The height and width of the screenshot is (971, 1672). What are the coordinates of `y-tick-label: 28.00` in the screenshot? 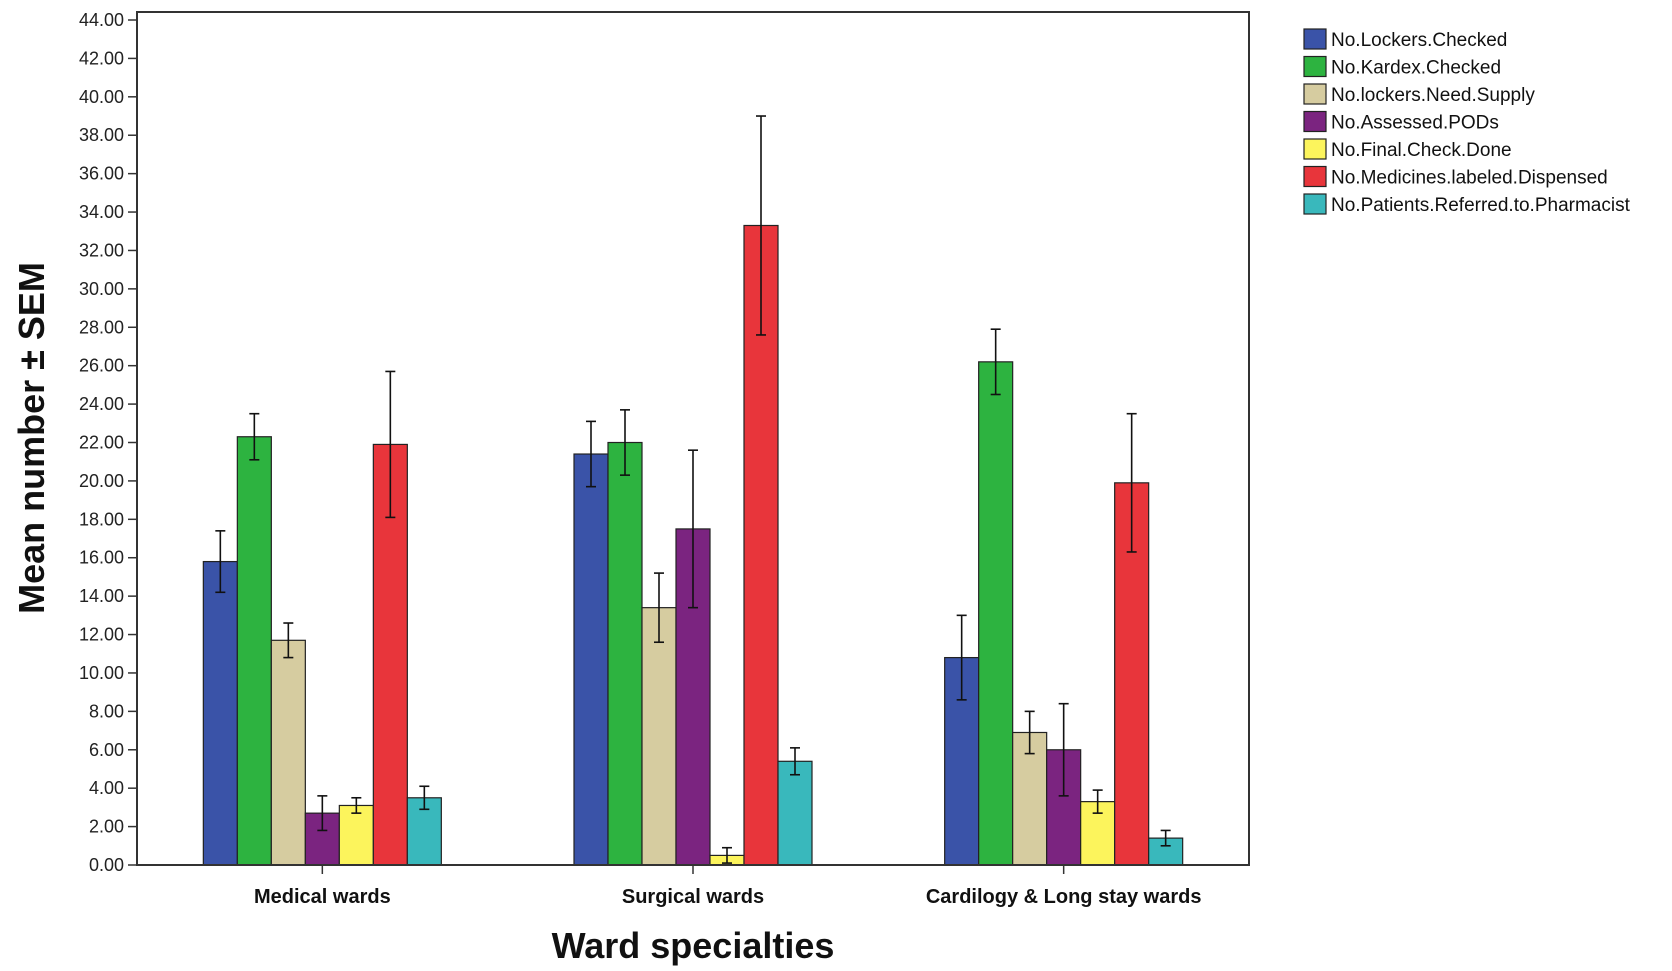 It's located at (101, 327).